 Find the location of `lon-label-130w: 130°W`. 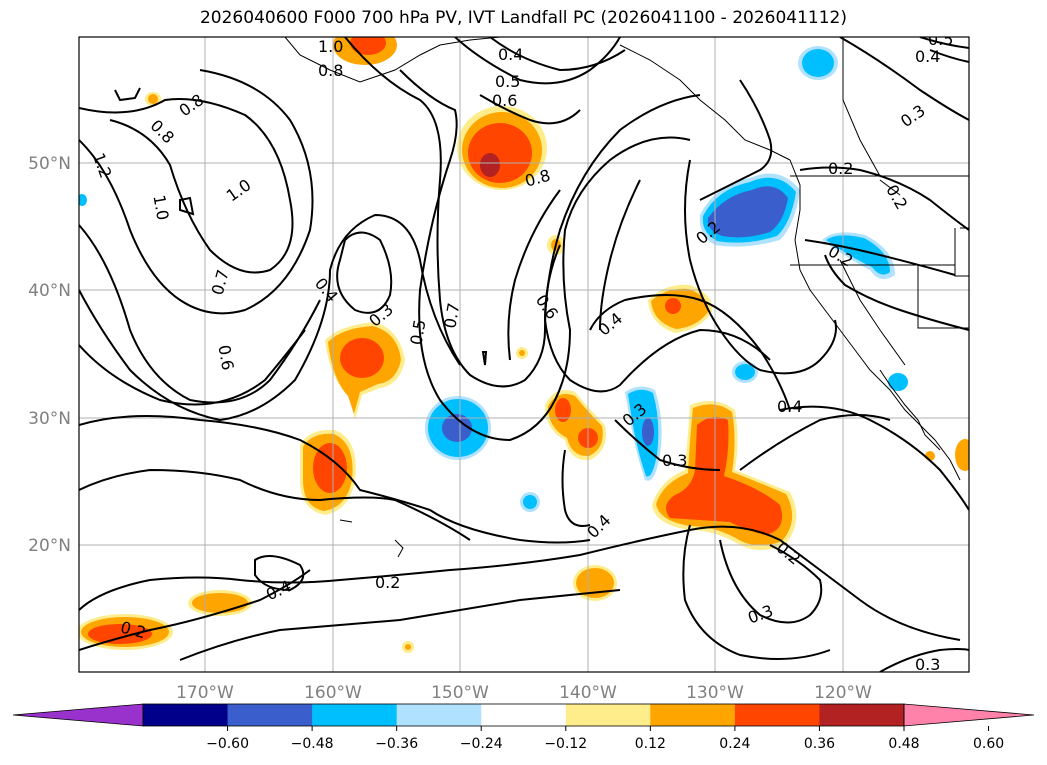

lon-label-130w: 130°W is located at coordinates (715, 693).